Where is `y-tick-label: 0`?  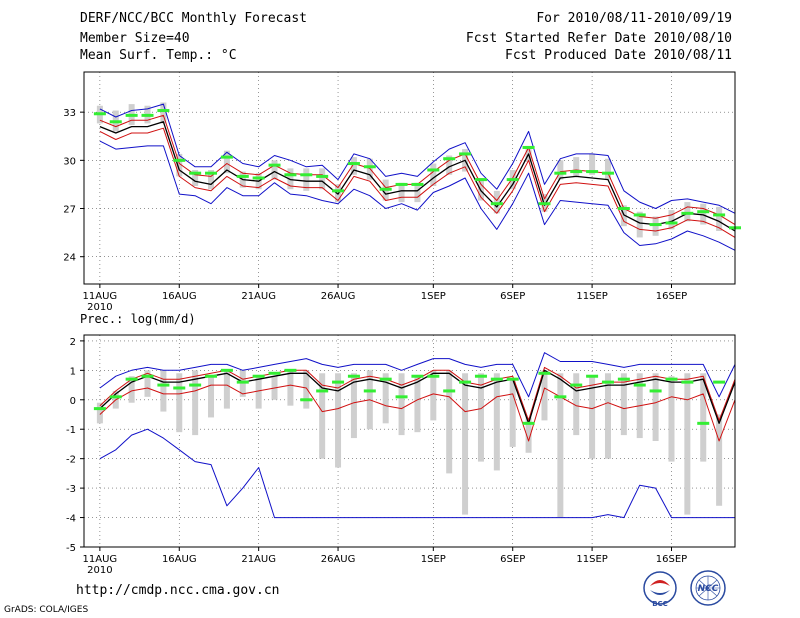
y-tick-label: 0 is located at coordinates (73, 401).